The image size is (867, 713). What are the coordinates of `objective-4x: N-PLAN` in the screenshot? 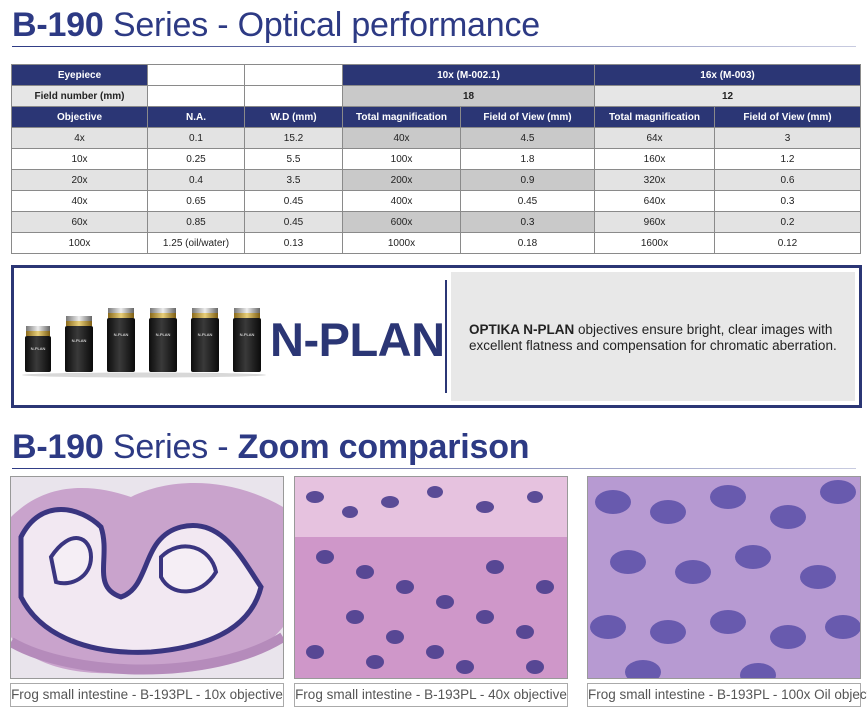 It's located at (38, 349).